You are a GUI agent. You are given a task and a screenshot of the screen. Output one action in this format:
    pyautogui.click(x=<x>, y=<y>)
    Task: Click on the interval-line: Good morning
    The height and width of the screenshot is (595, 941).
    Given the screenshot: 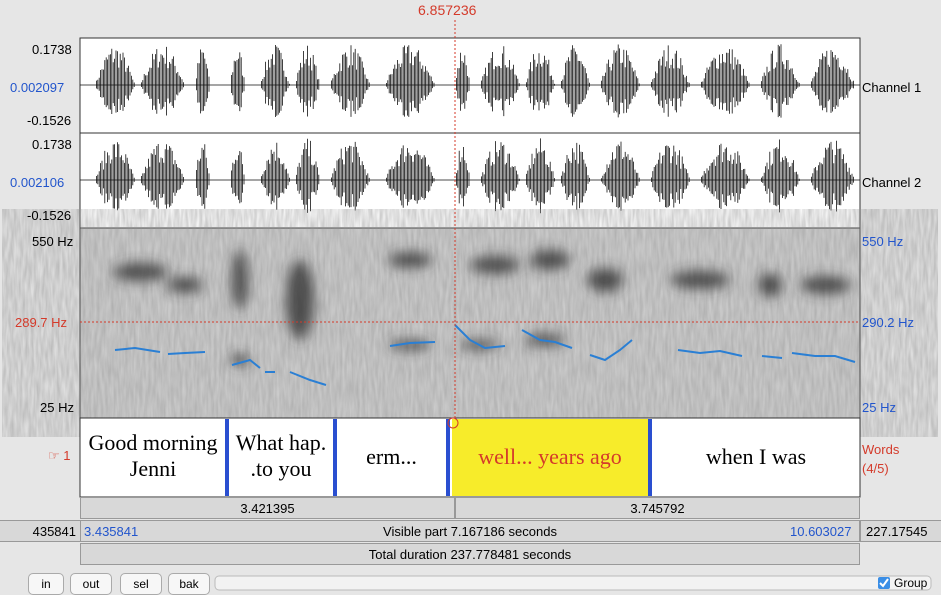 What is the action you would take?
    pyautogui.click(x=153, y=442)
    